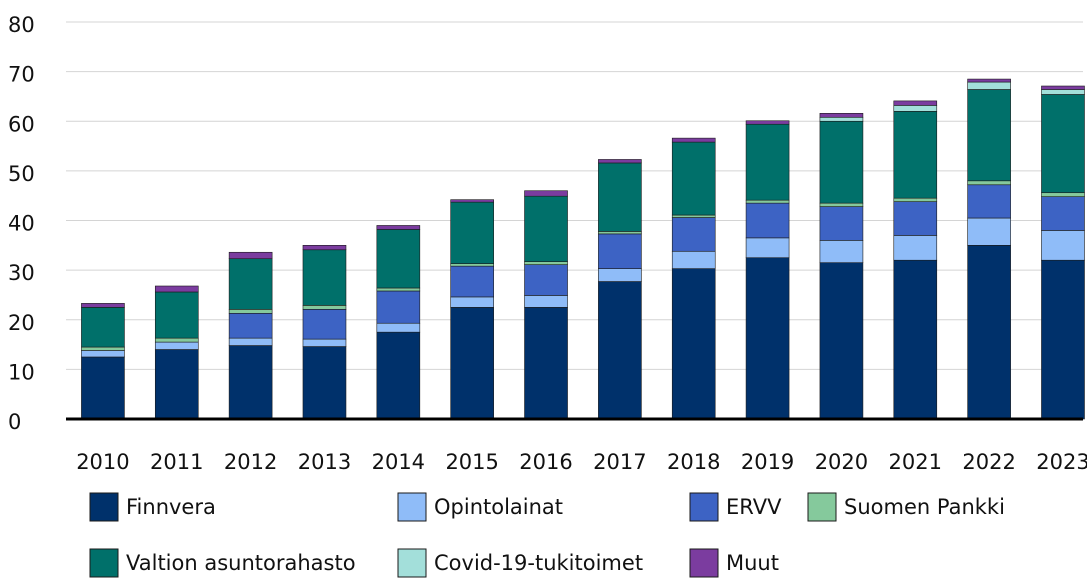 Image resolution: width=1087 pixels, height=578 pixels. Describe the element at coordinates (241, 563) in the screenshot. I see `legend-label: Valtion asuntorahasto` at that location.